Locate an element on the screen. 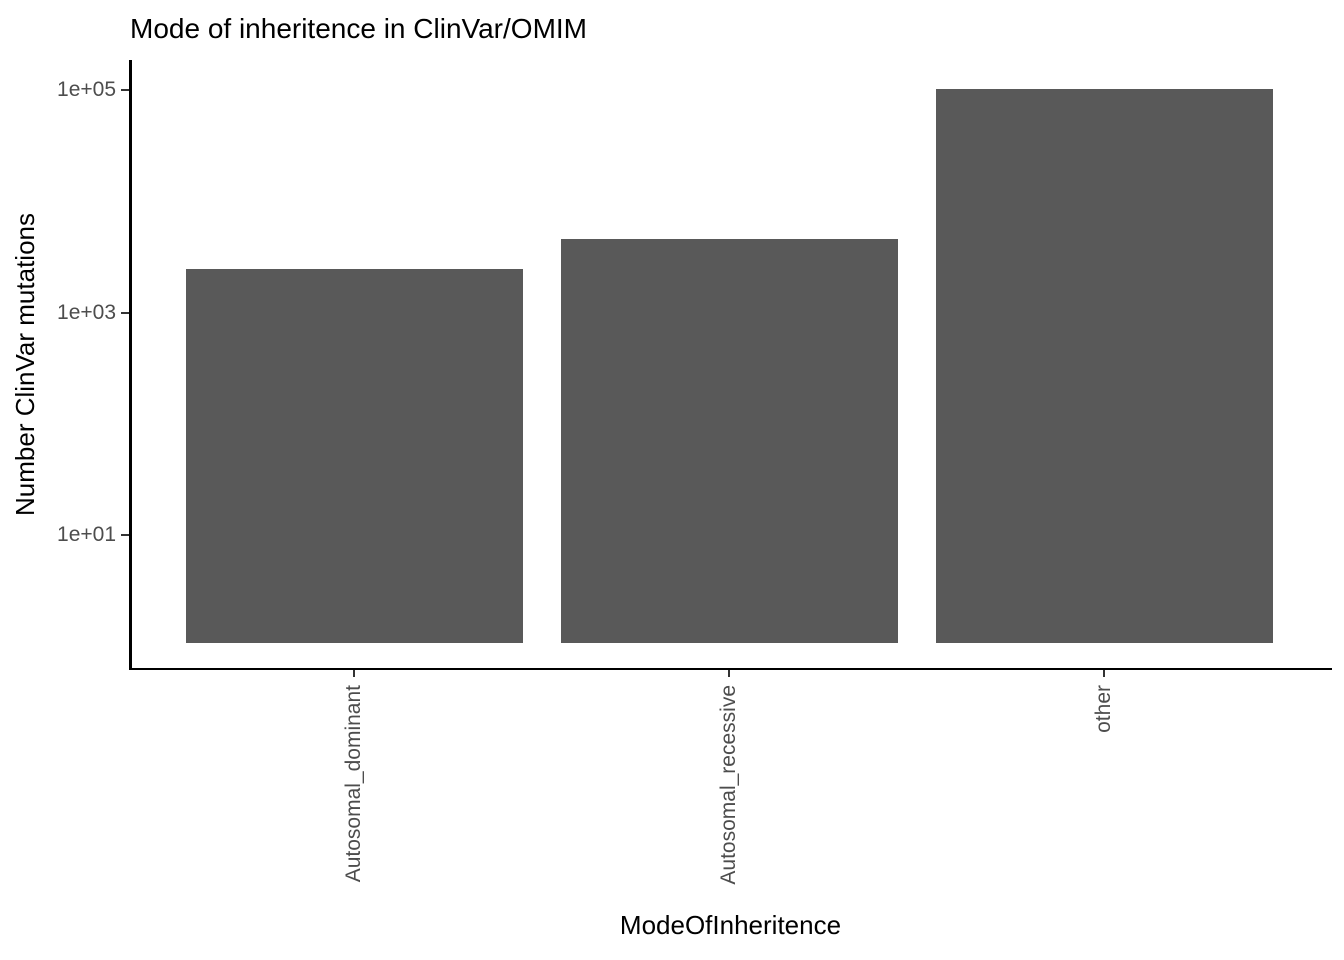 The image size is (1344, 960). x-tick-label: Autosomal_dominant is located at coordinates (353, 784).